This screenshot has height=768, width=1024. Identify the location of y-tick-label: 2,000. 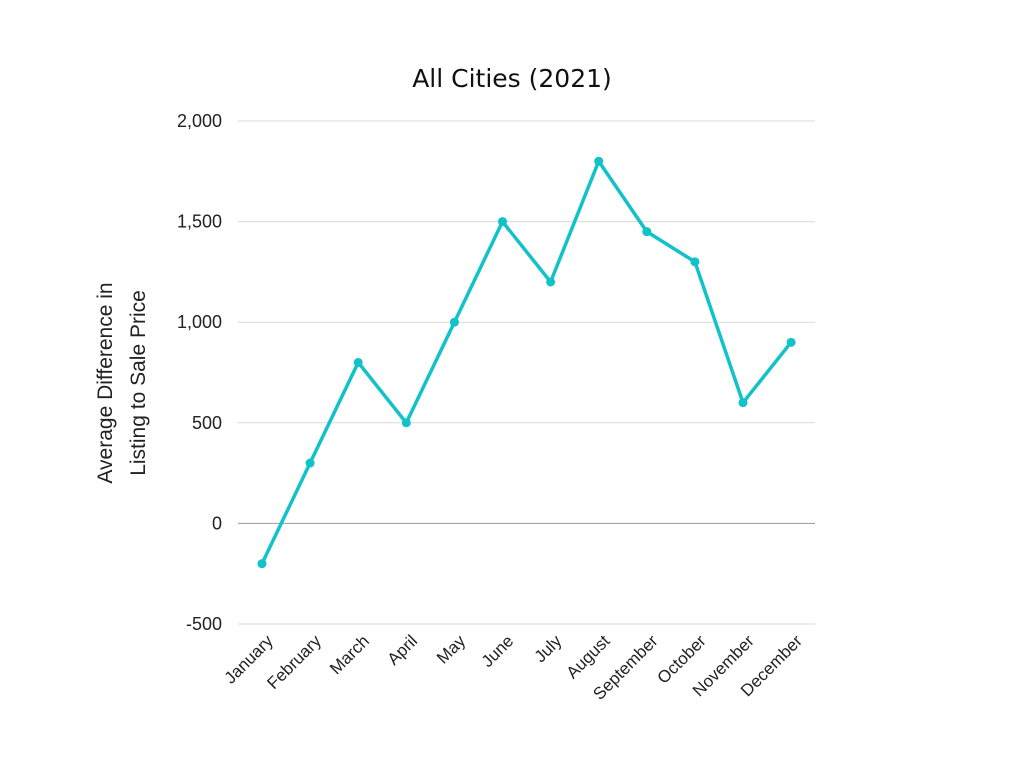
(199, 121).